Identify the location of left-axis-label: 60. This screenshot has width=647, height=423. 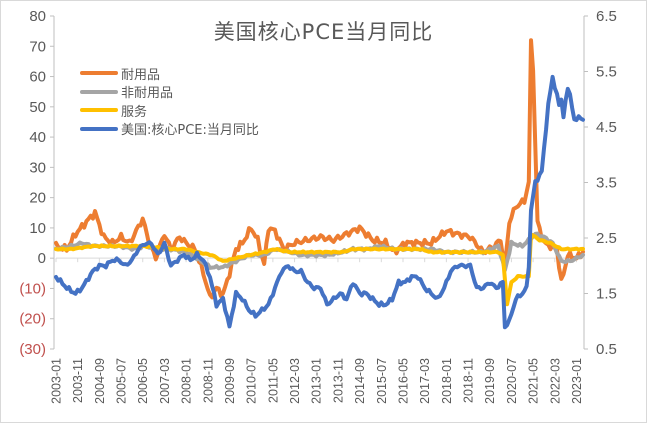
(37, 77).